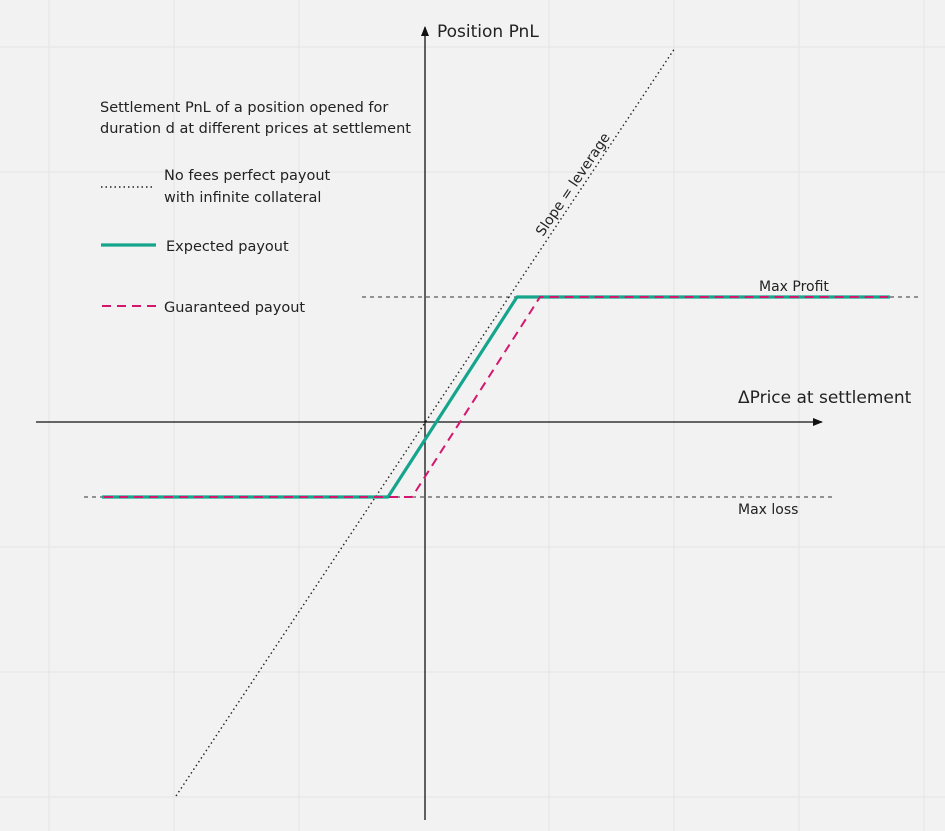 The width and height of the screenshot is (945, 831). I want to click on slope-label: Slope = leverage, so click(573, 184).